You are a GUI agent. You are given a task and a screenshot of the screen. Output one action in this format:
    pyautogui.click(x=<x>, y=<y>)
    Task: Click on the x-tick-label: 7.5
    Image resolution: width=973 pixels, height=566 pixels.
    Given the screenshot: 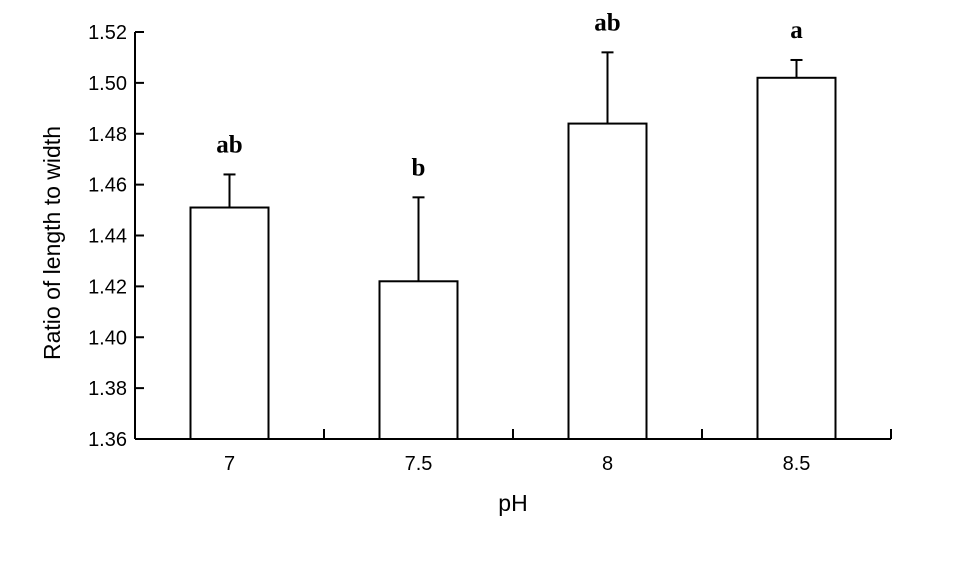 What is the action you would take?
    pyautogui.click(x=419, y=464)
    